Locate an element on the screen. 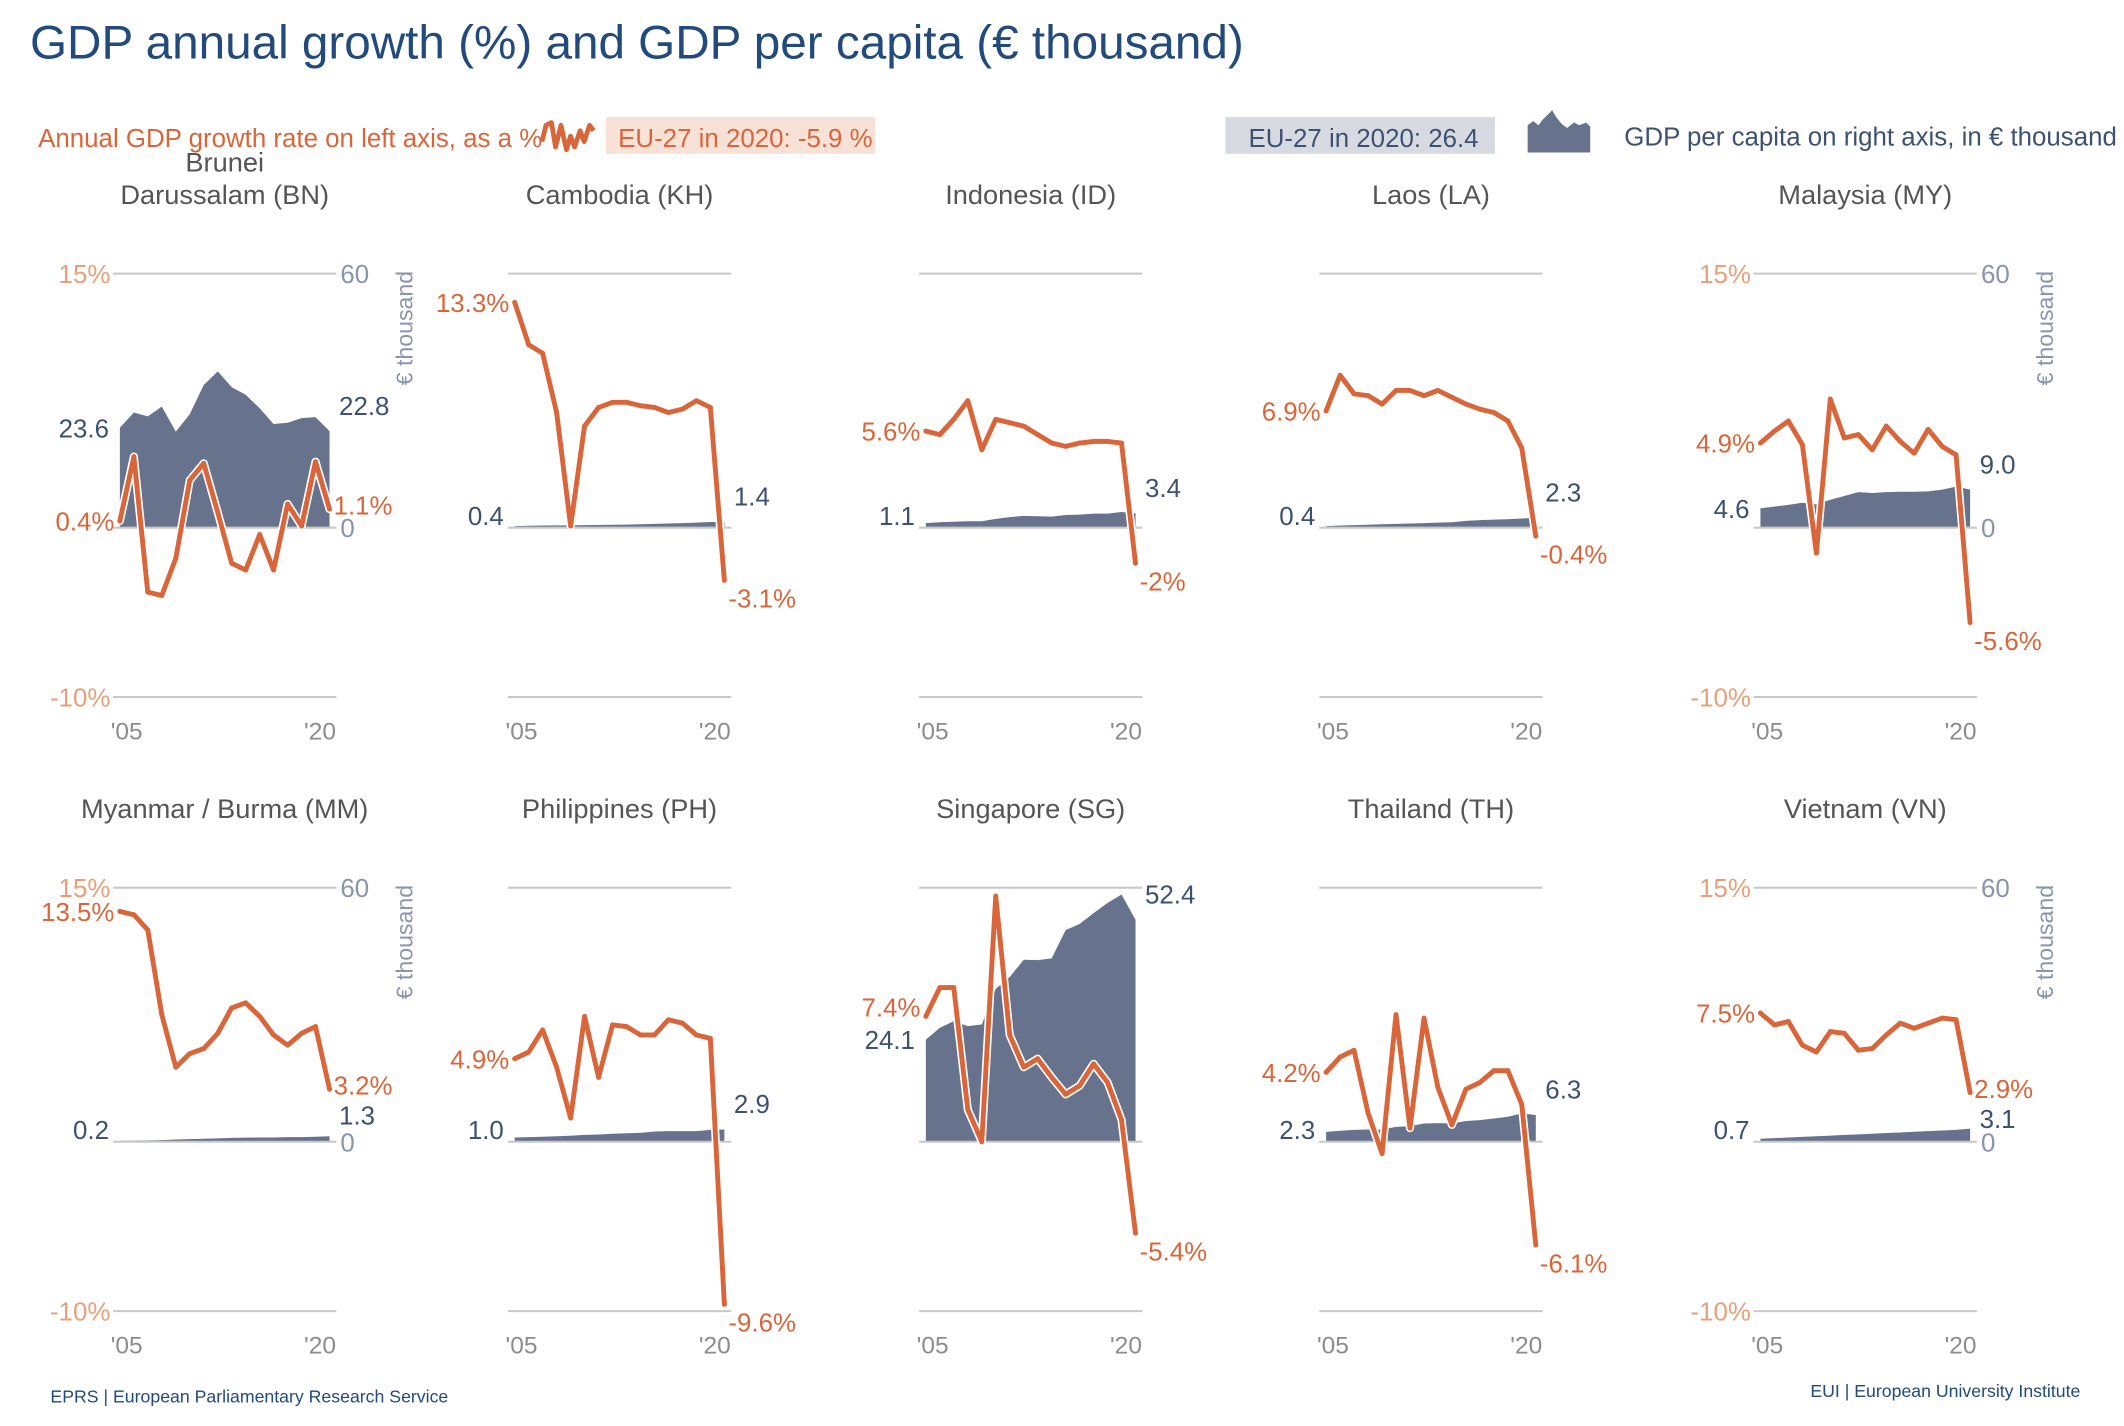  gdp-area-icon is located at coordinates (1559, 131).